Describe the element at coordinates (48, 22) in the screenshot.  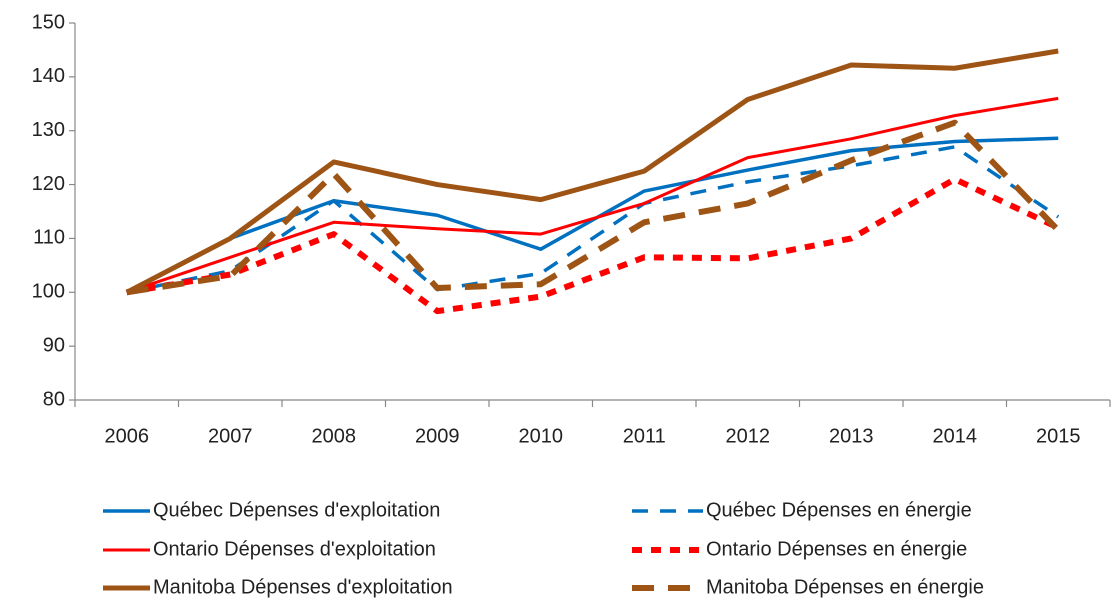
I see `y-tick-label: 150` at that location.